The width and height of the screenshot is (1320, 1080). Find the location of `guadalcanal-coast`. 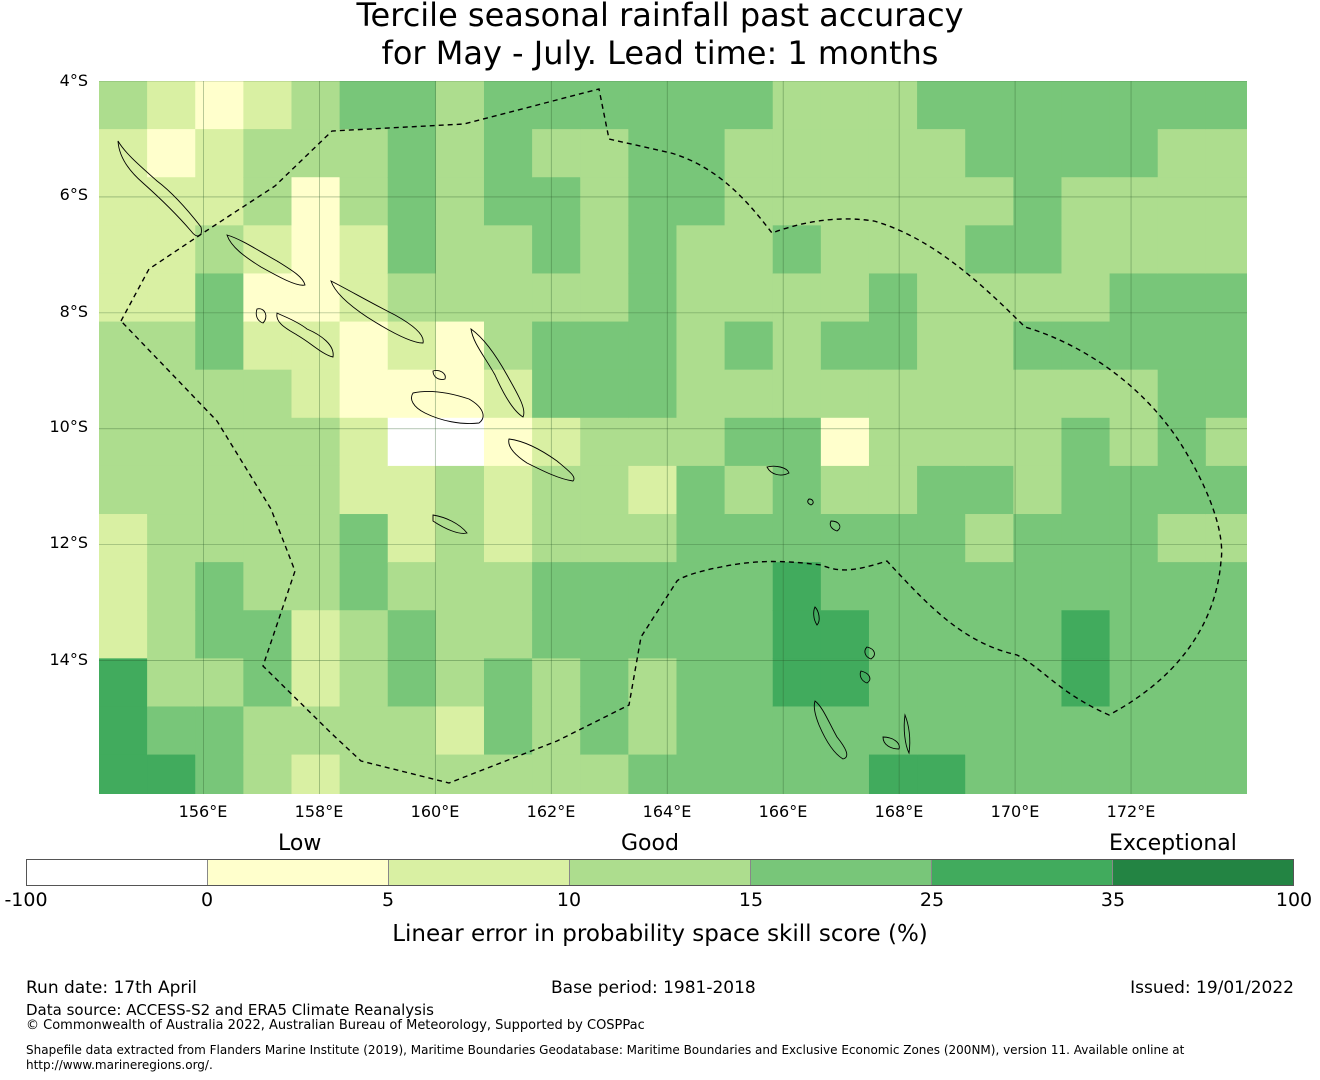

guadalcanal-coast is located at coordinates (447, 407).